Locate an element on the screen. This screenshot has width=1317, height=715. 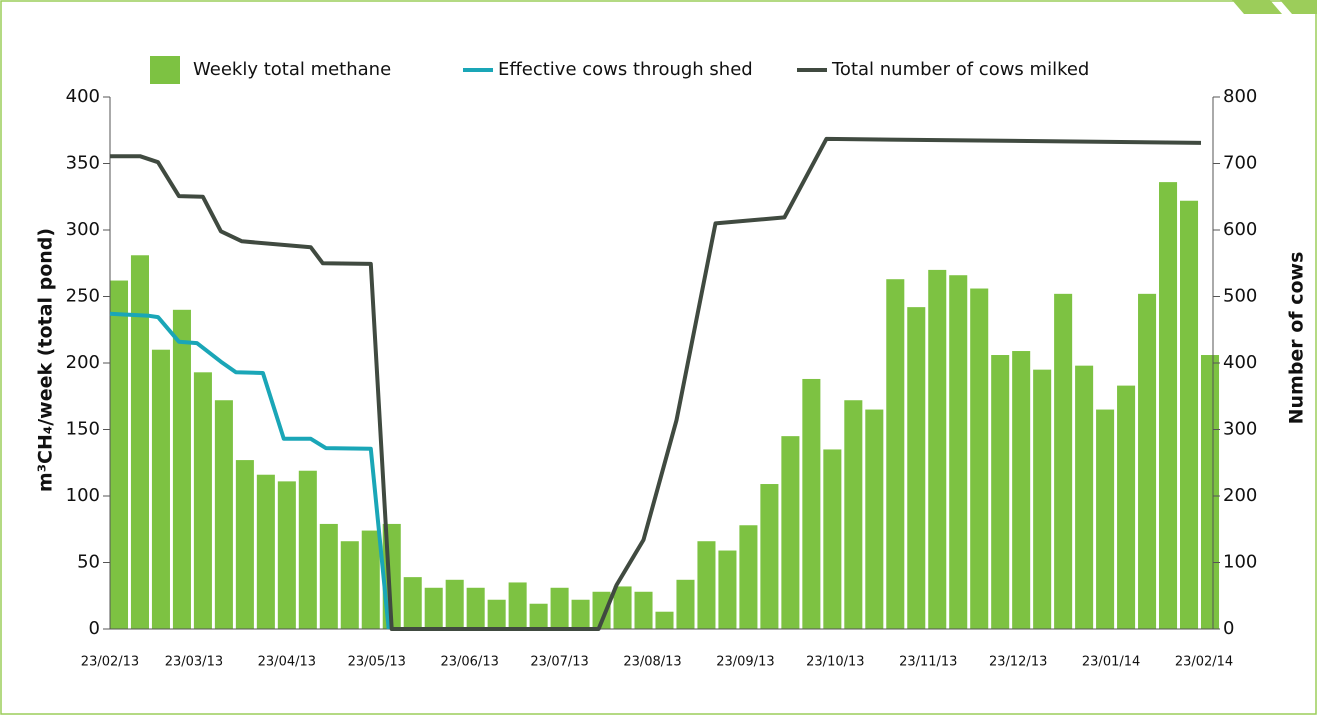
y-tick-label: 400 is located at coordinates (83, 96).